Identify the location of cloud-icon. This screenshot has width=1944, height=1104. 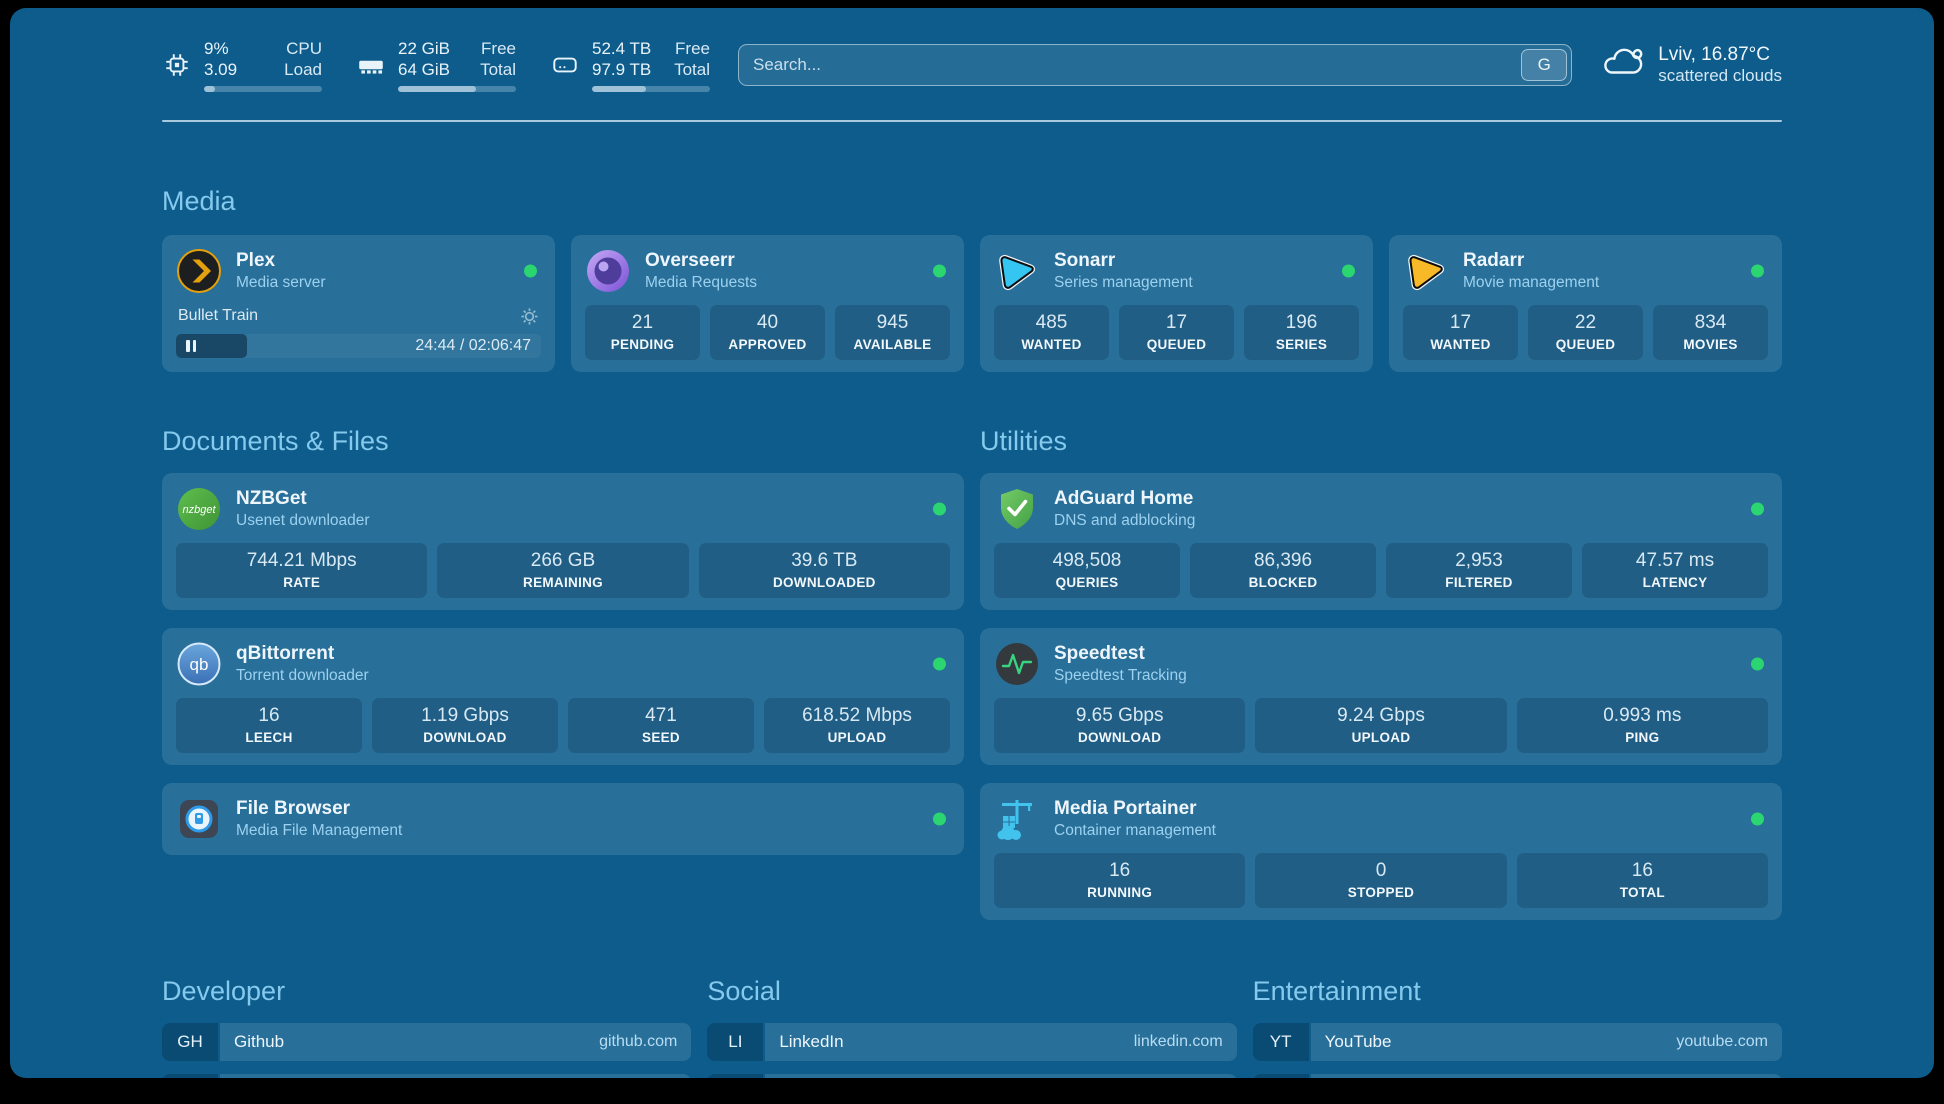
(1623, 64).